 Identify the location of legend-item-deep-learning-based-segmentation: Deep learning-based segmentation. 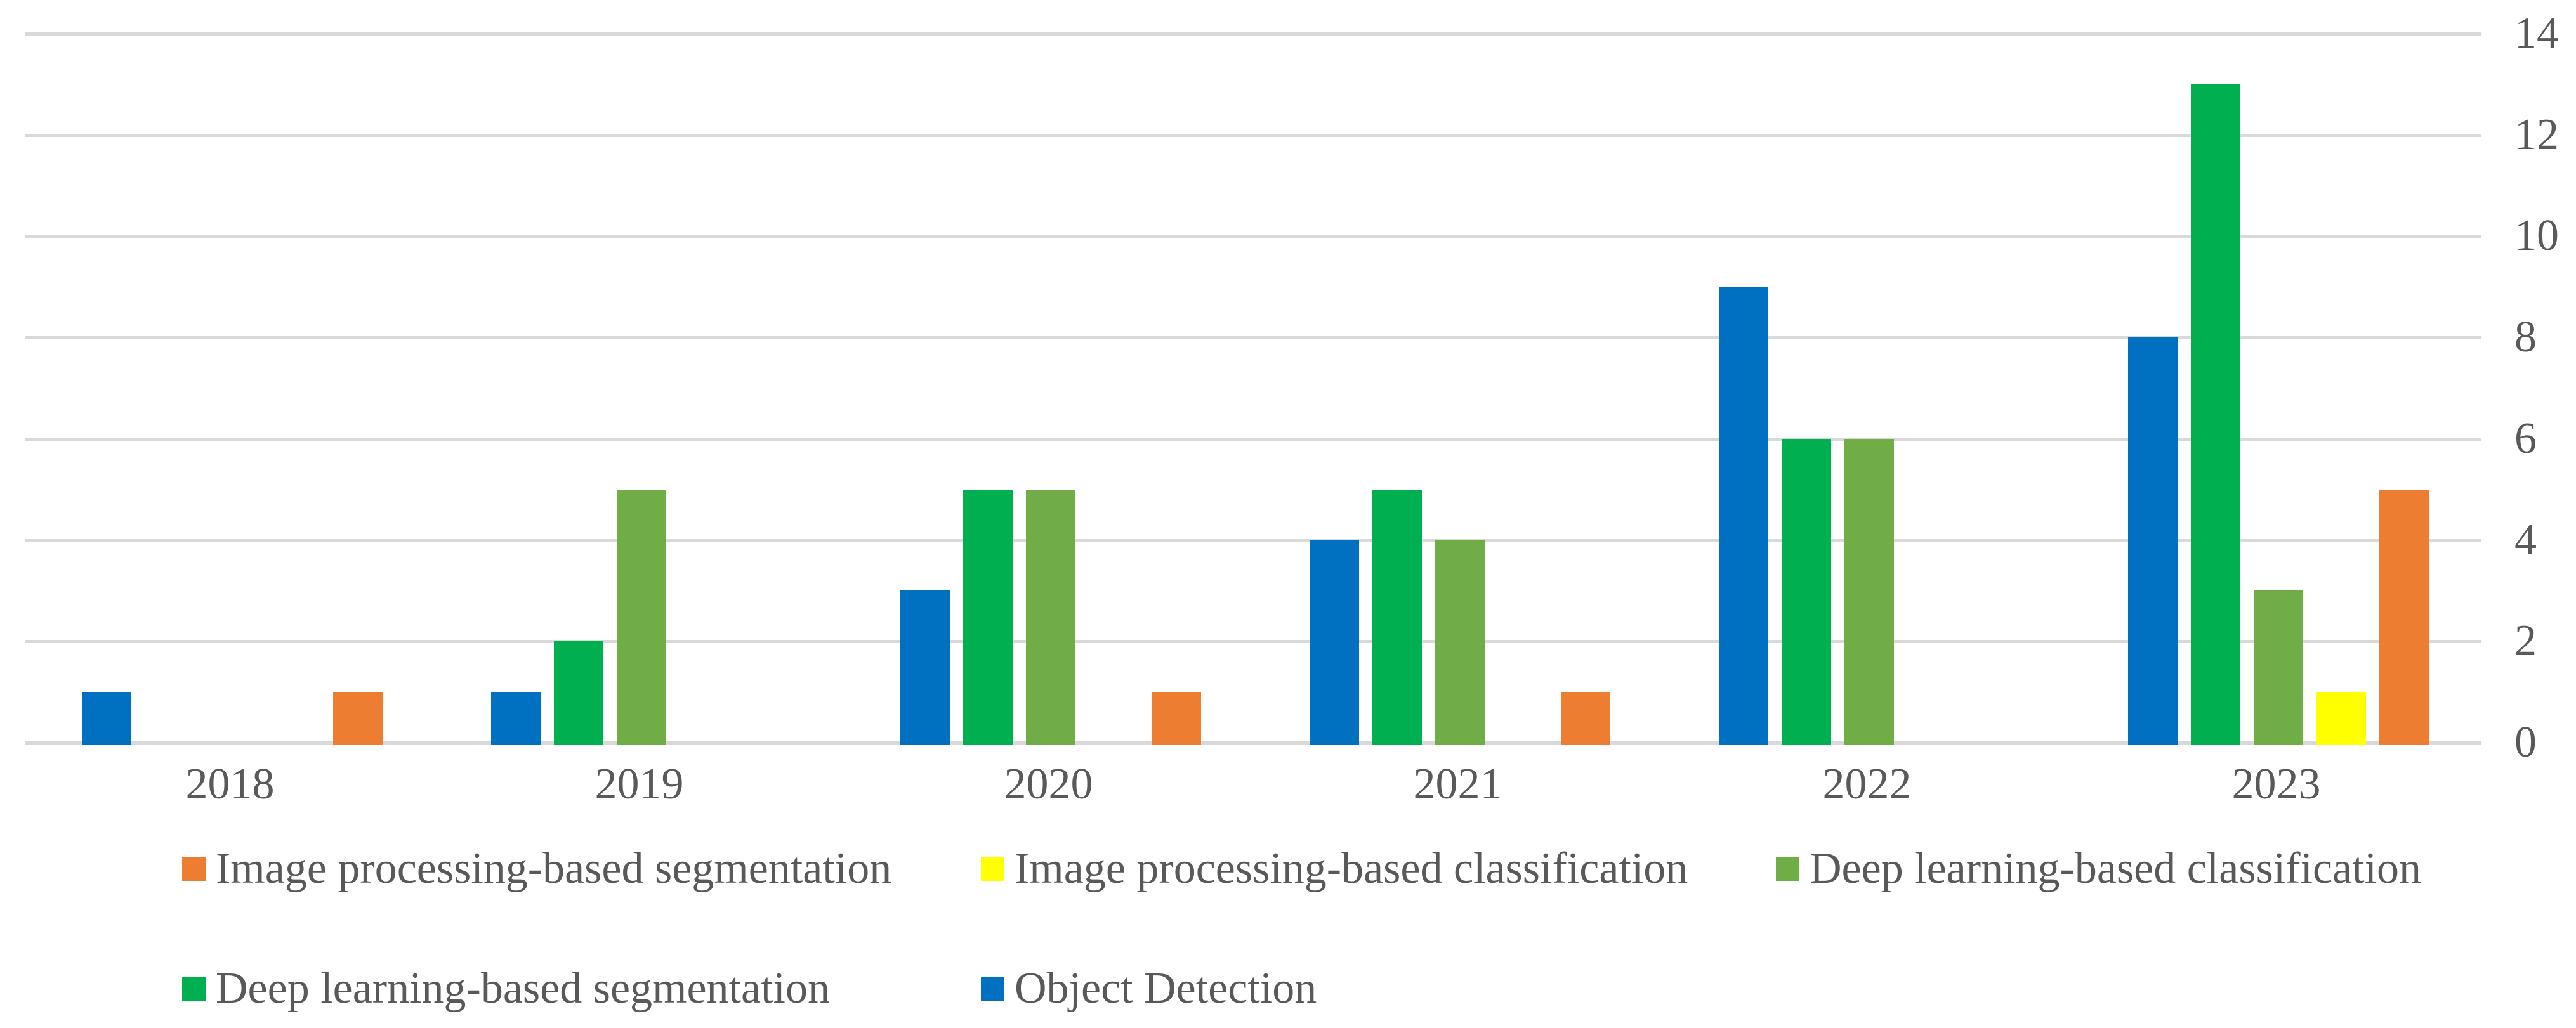
(506, 988).